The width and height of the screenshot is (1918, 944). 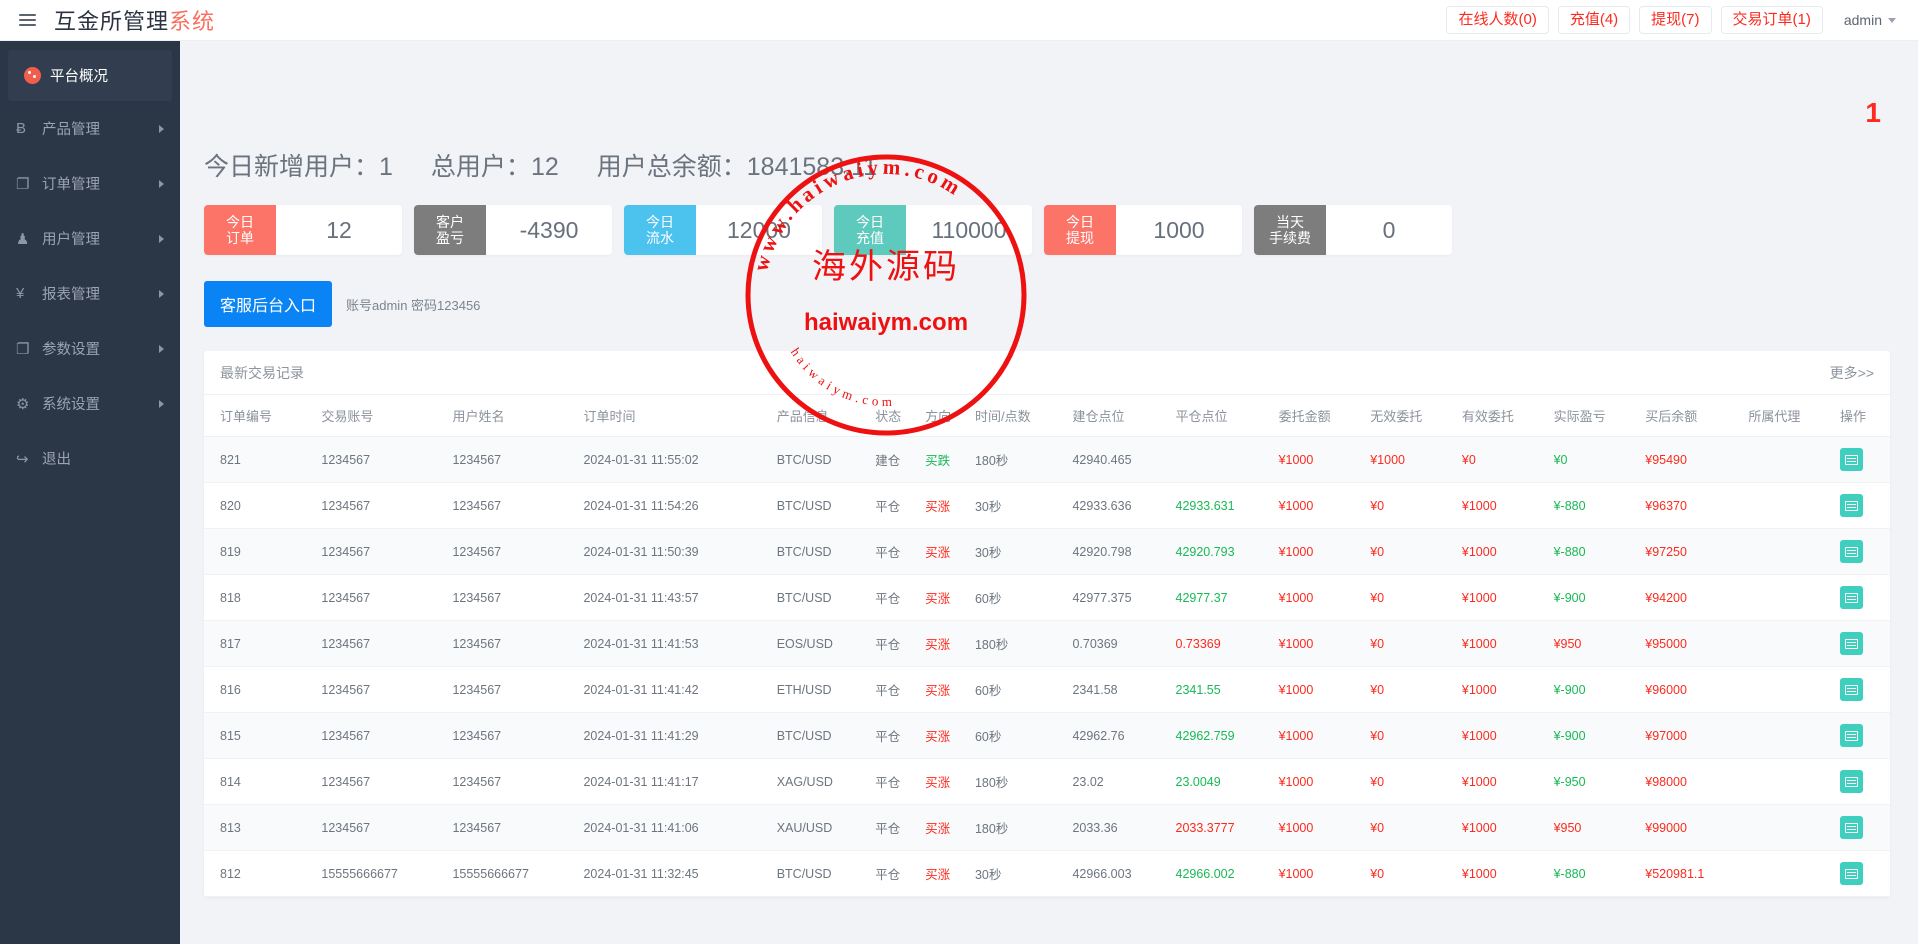 What do you see at coordinates (1416, 416) in the screenshot?
I see `column-header: 无效委托` at bounding box center [1416, 416].